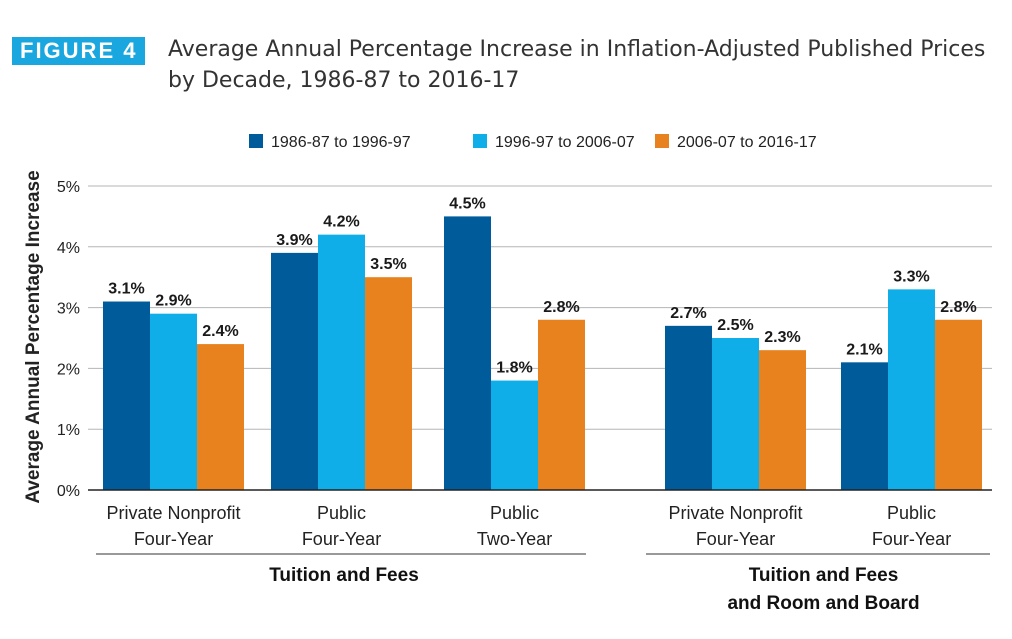  Describe the element at coordinates (173, 301) in the screenshot. I see `data-label: 2.9%` at that location.